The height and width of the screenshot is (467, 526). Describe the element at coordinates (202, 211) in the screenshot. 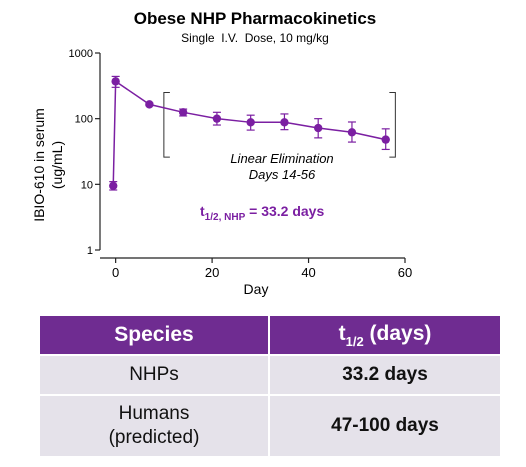

I see `halflife-t: t` at that location.